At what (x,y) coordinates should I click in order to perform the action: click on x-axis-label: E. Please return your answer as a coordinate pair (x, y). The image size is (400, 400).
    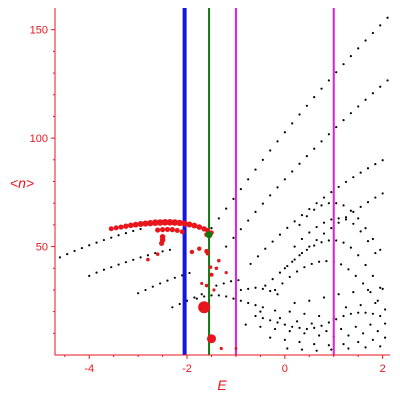
    Looking at the image, I should click on (222, 385).